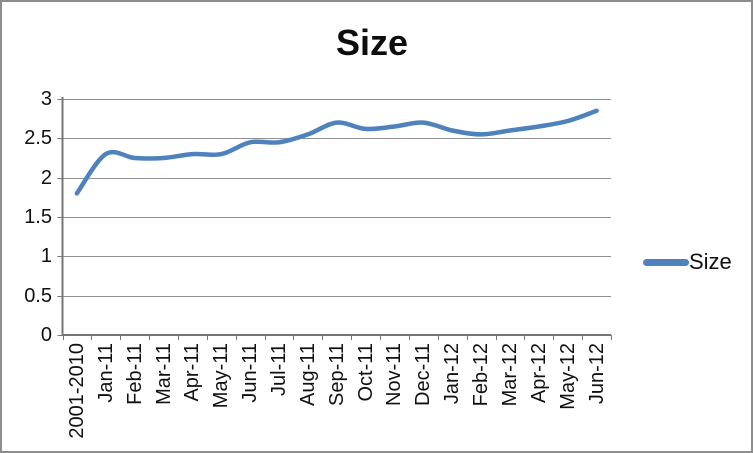 The height and width of the screenshot is (453, 753). Describe the element at coordinates (221, 376) in the screenshot. I see `x-axis-label: May-11` at that location.